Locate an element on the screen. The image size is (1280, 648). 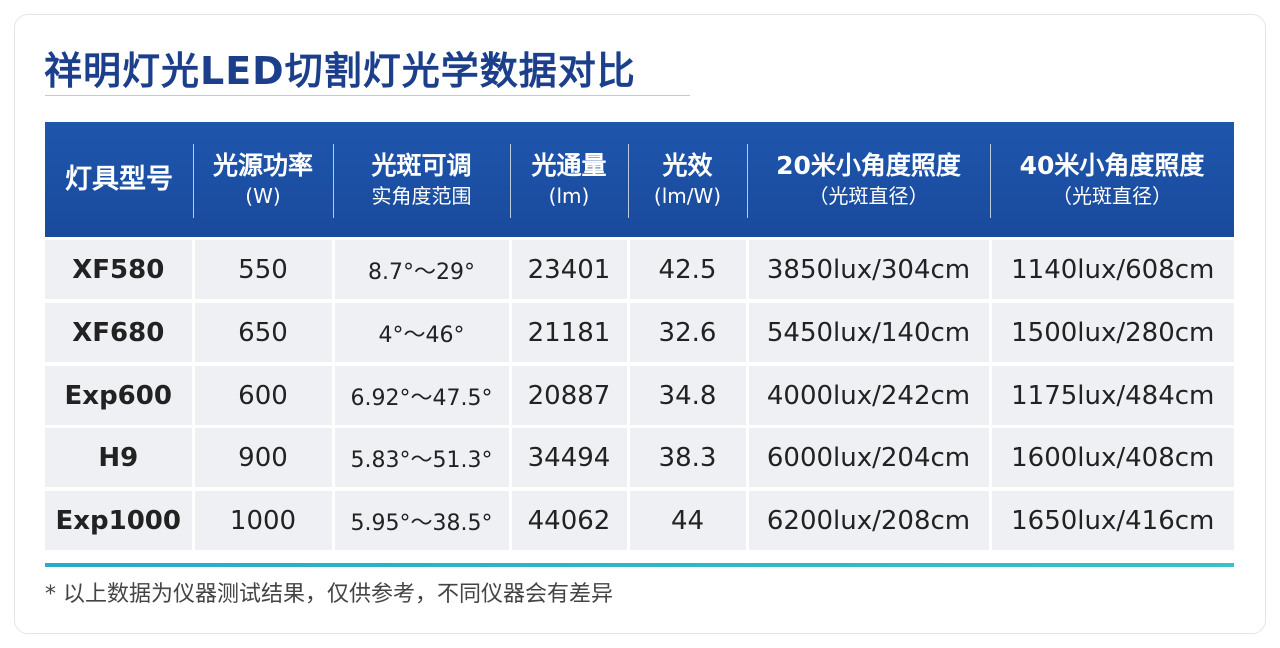
header-cell: 光源功率 (W) is located at coordinates (263, 179).